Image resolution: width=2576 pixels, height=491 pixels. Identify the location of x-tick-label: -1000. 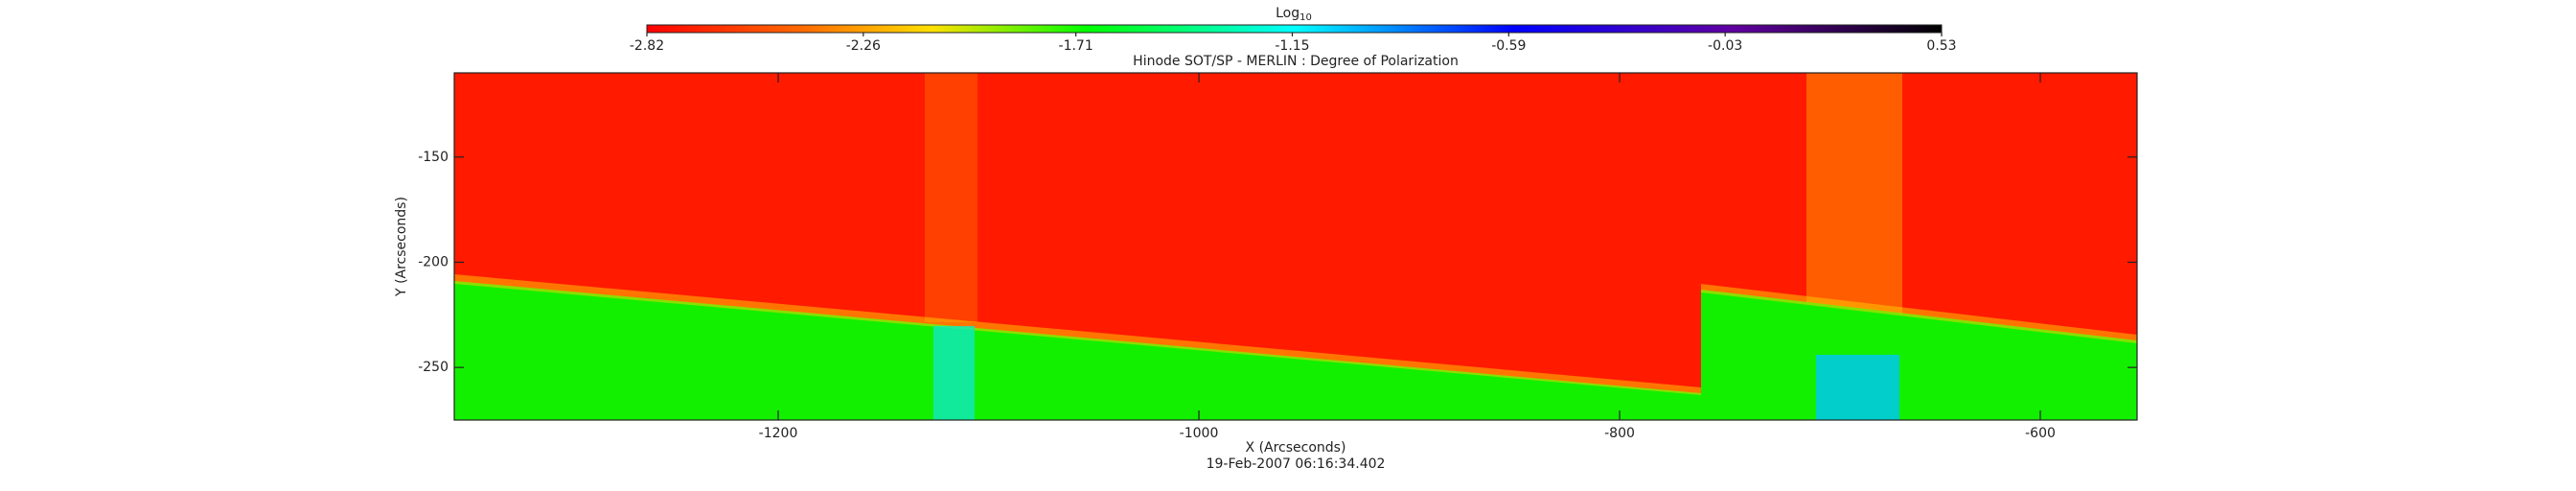
(1199, 433).